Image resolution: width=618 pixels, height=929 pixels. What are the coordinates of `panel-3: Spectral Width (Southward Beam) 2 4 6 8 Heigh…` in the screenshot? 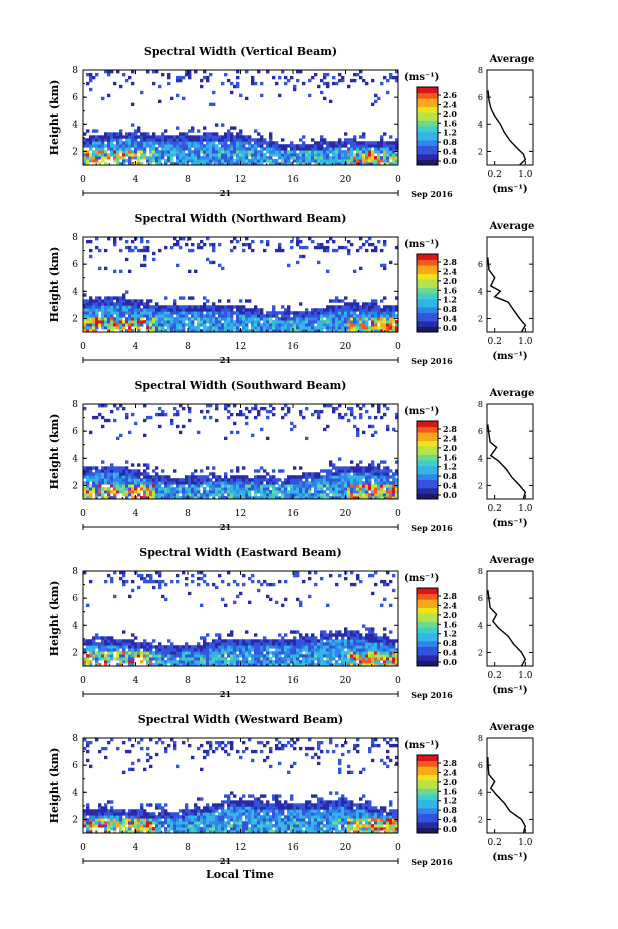 It's located at (291, 456).